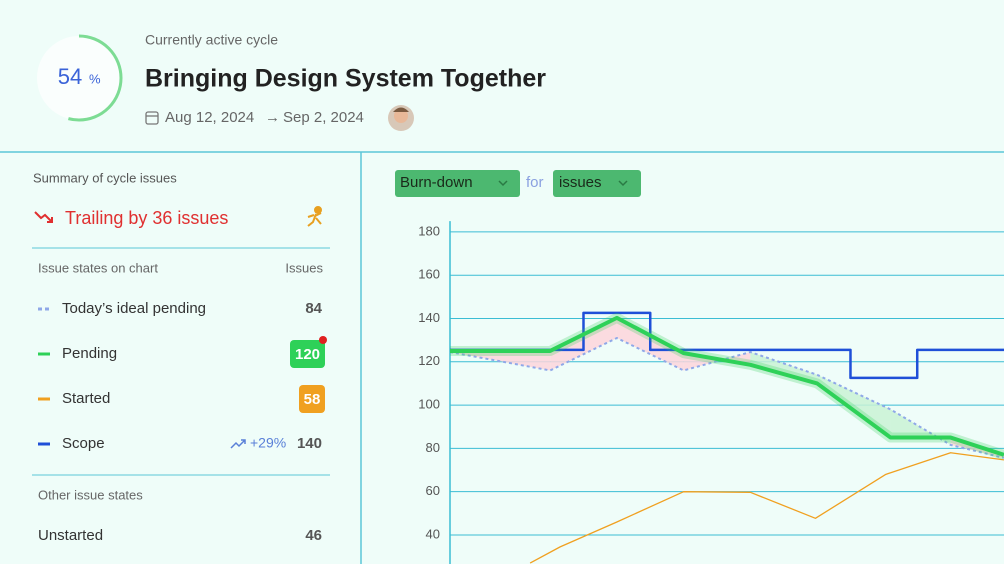  I want to click on subtitle: Currently active cycle, so click(211, 40).